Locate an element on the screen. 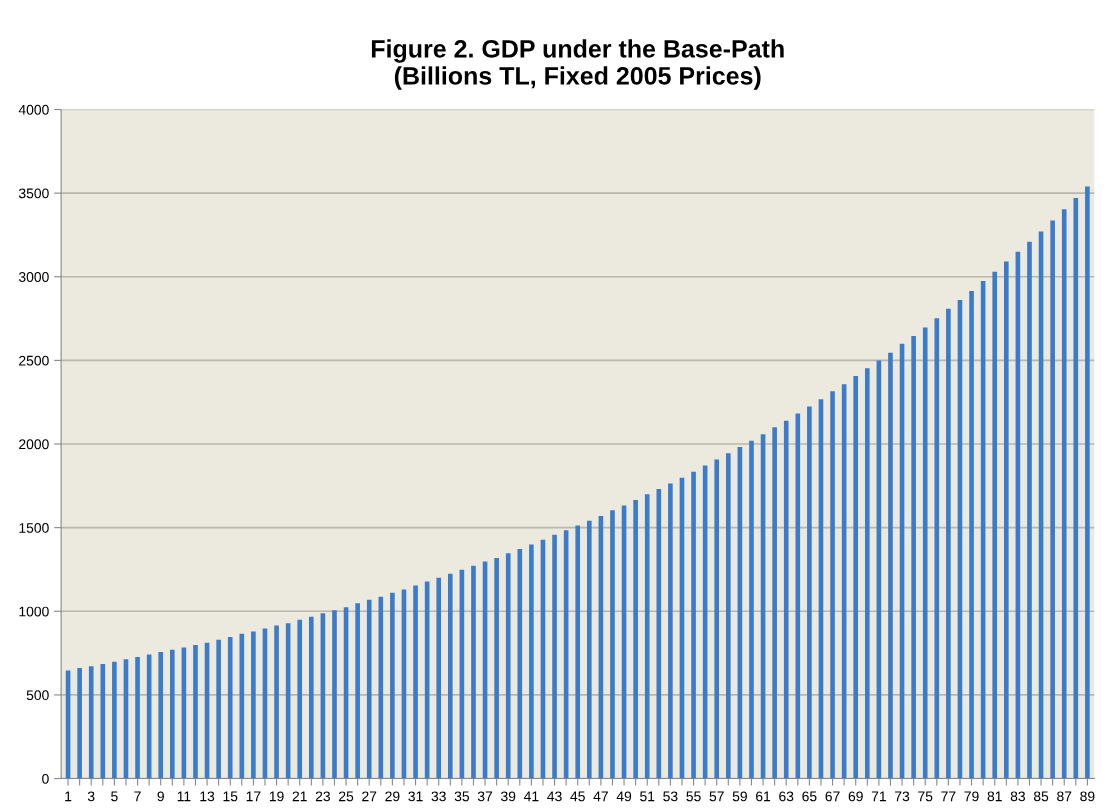 This screenshot has height=811, width=1111. x-tick-label: 37 is located at coordinates (485, 796).